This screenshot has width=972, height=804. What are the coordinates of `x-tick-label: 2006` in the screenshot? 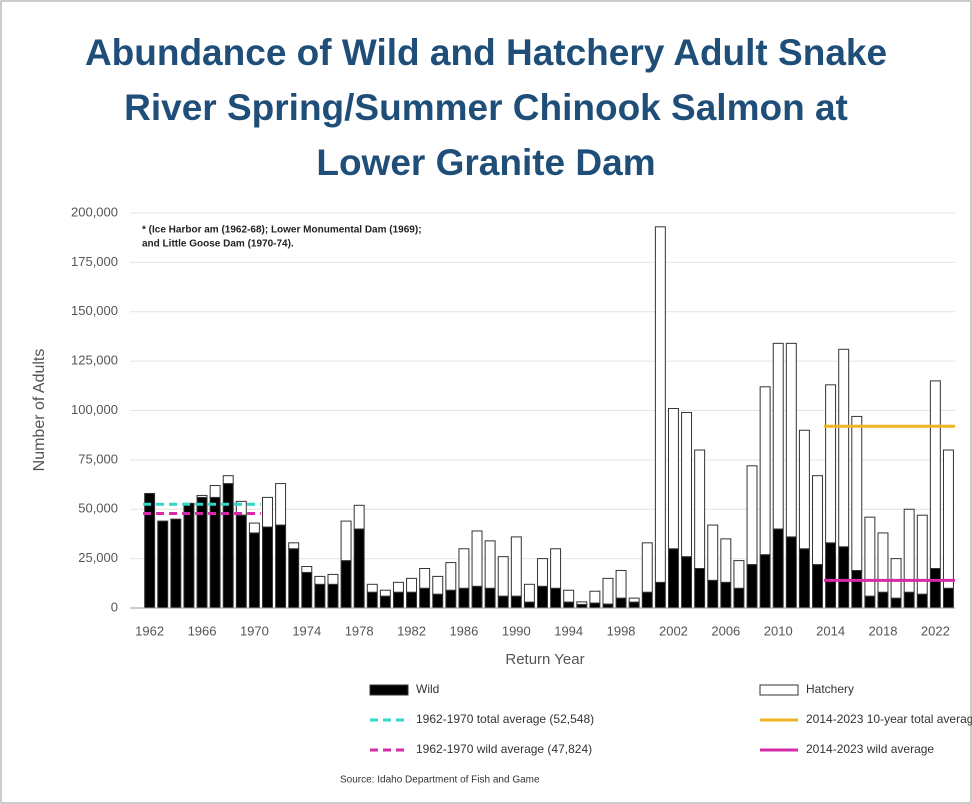 It's located at (725, 630).